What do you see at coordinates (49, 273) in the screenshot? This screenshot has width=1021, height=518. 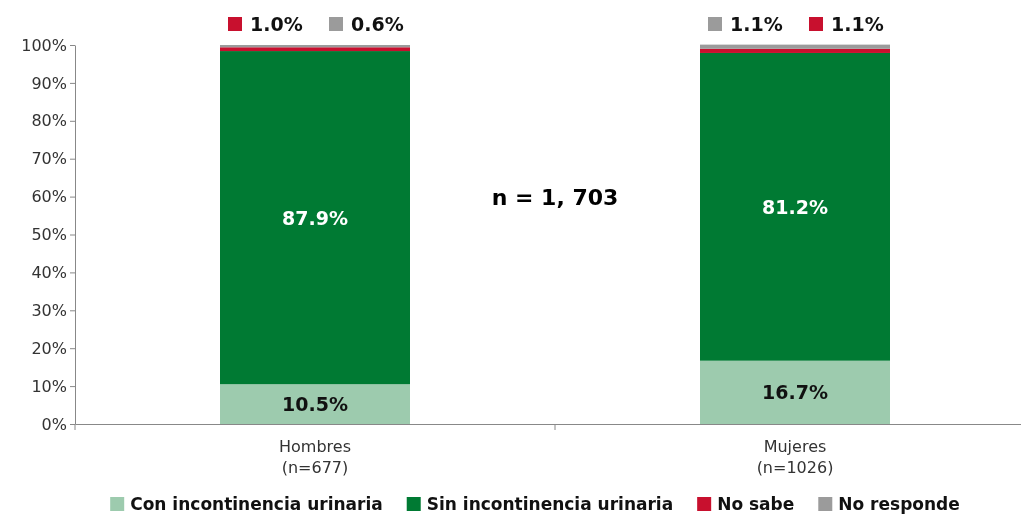 I see `y-tick-label: 40%` at bounding box center [49, 273].